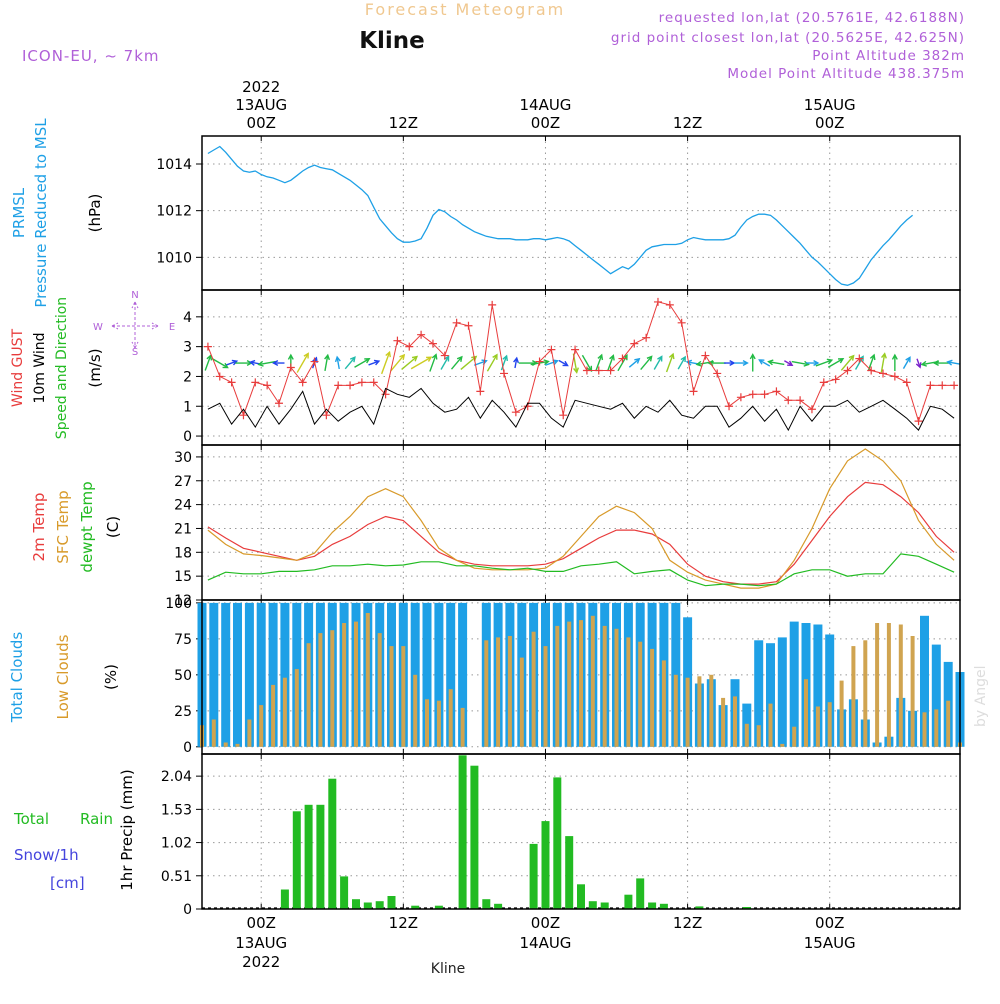  Describe the element at coordinates (392, 41) in the screenshot. I see `location-title: Kline` at that location.